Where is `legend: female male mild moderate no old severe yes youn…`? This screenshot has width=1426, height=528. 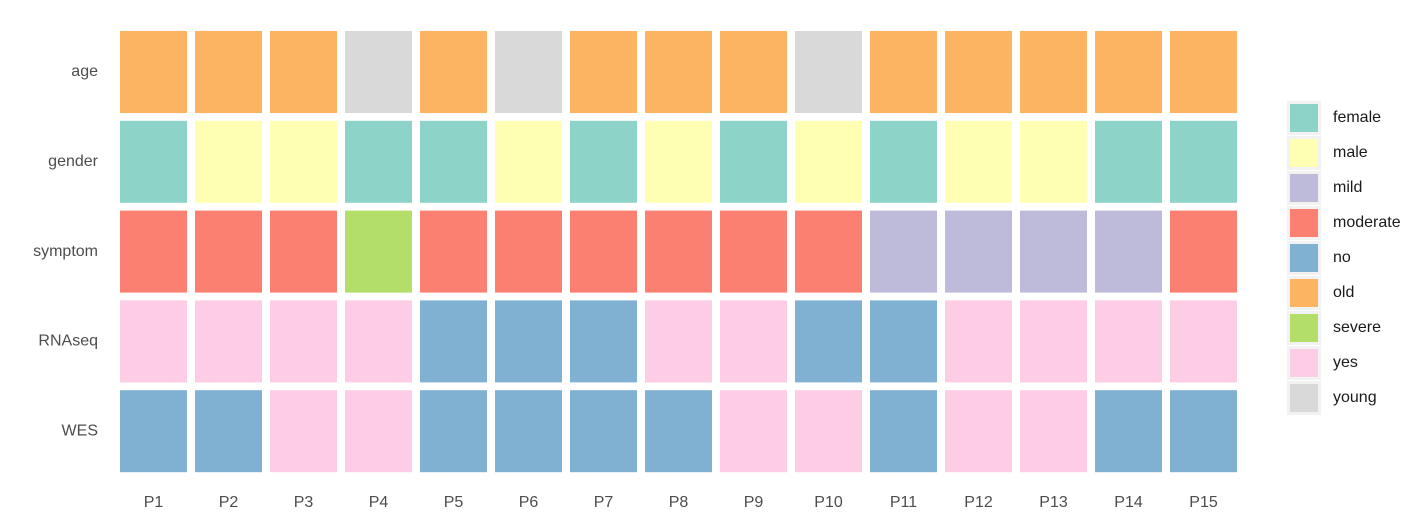
legend: female male mild moderate no old severe yes youn… is located at coordinates (1344, 258).